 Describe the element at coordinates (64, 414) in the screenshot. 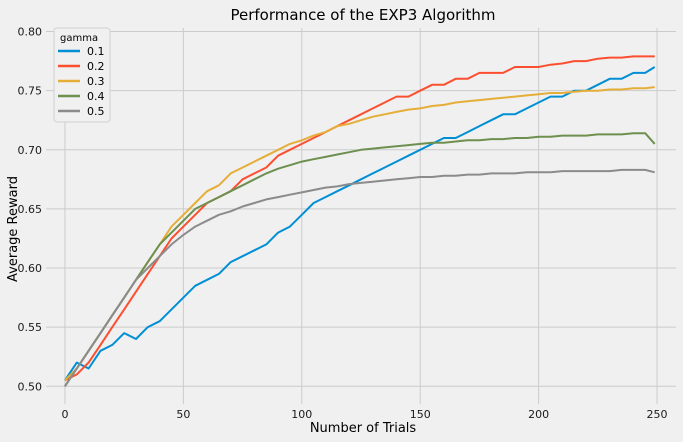

I see `x-tick-label: 0` at that location.